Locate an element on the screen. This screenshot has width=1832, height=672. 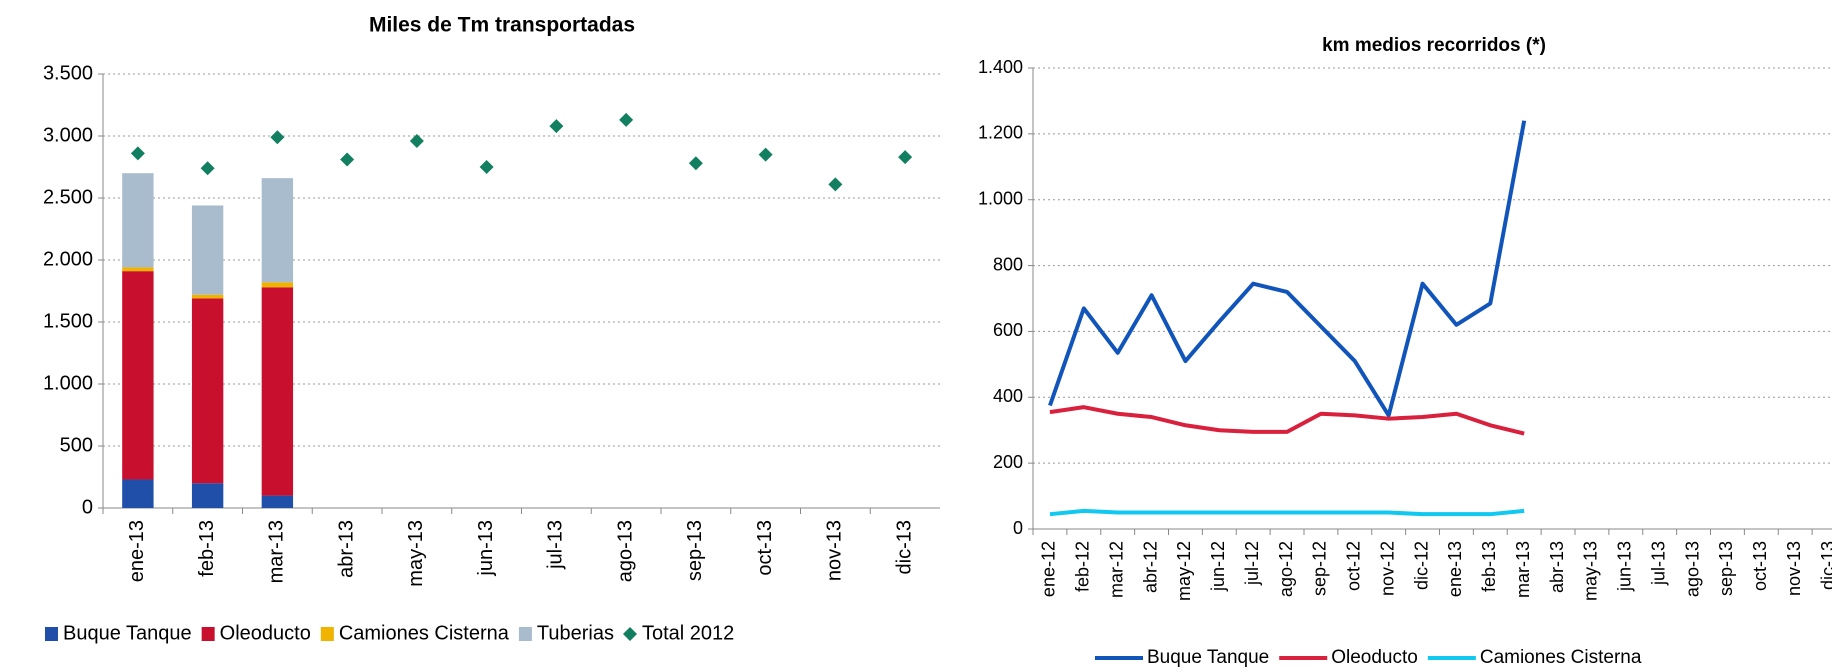
x-tick-label: nov-12 is located at coordinates (1387, 568).